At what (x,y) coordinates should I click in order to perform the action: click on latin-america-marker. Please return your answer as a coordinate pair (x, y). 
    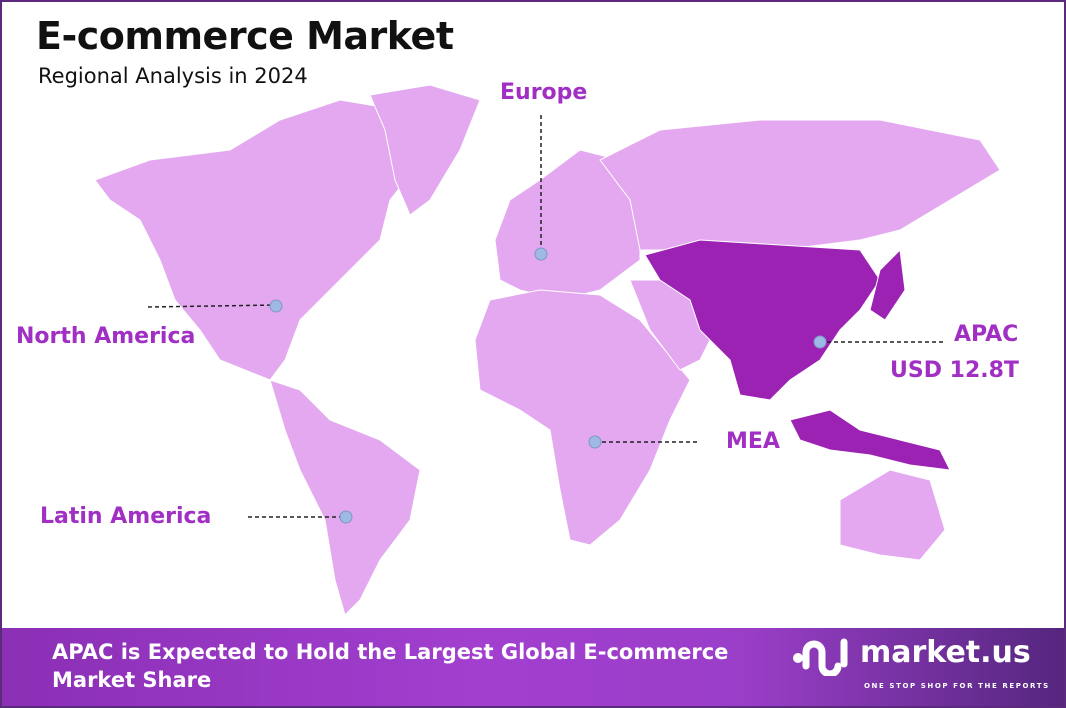
    Looking at the image, I should click on (346, 517).